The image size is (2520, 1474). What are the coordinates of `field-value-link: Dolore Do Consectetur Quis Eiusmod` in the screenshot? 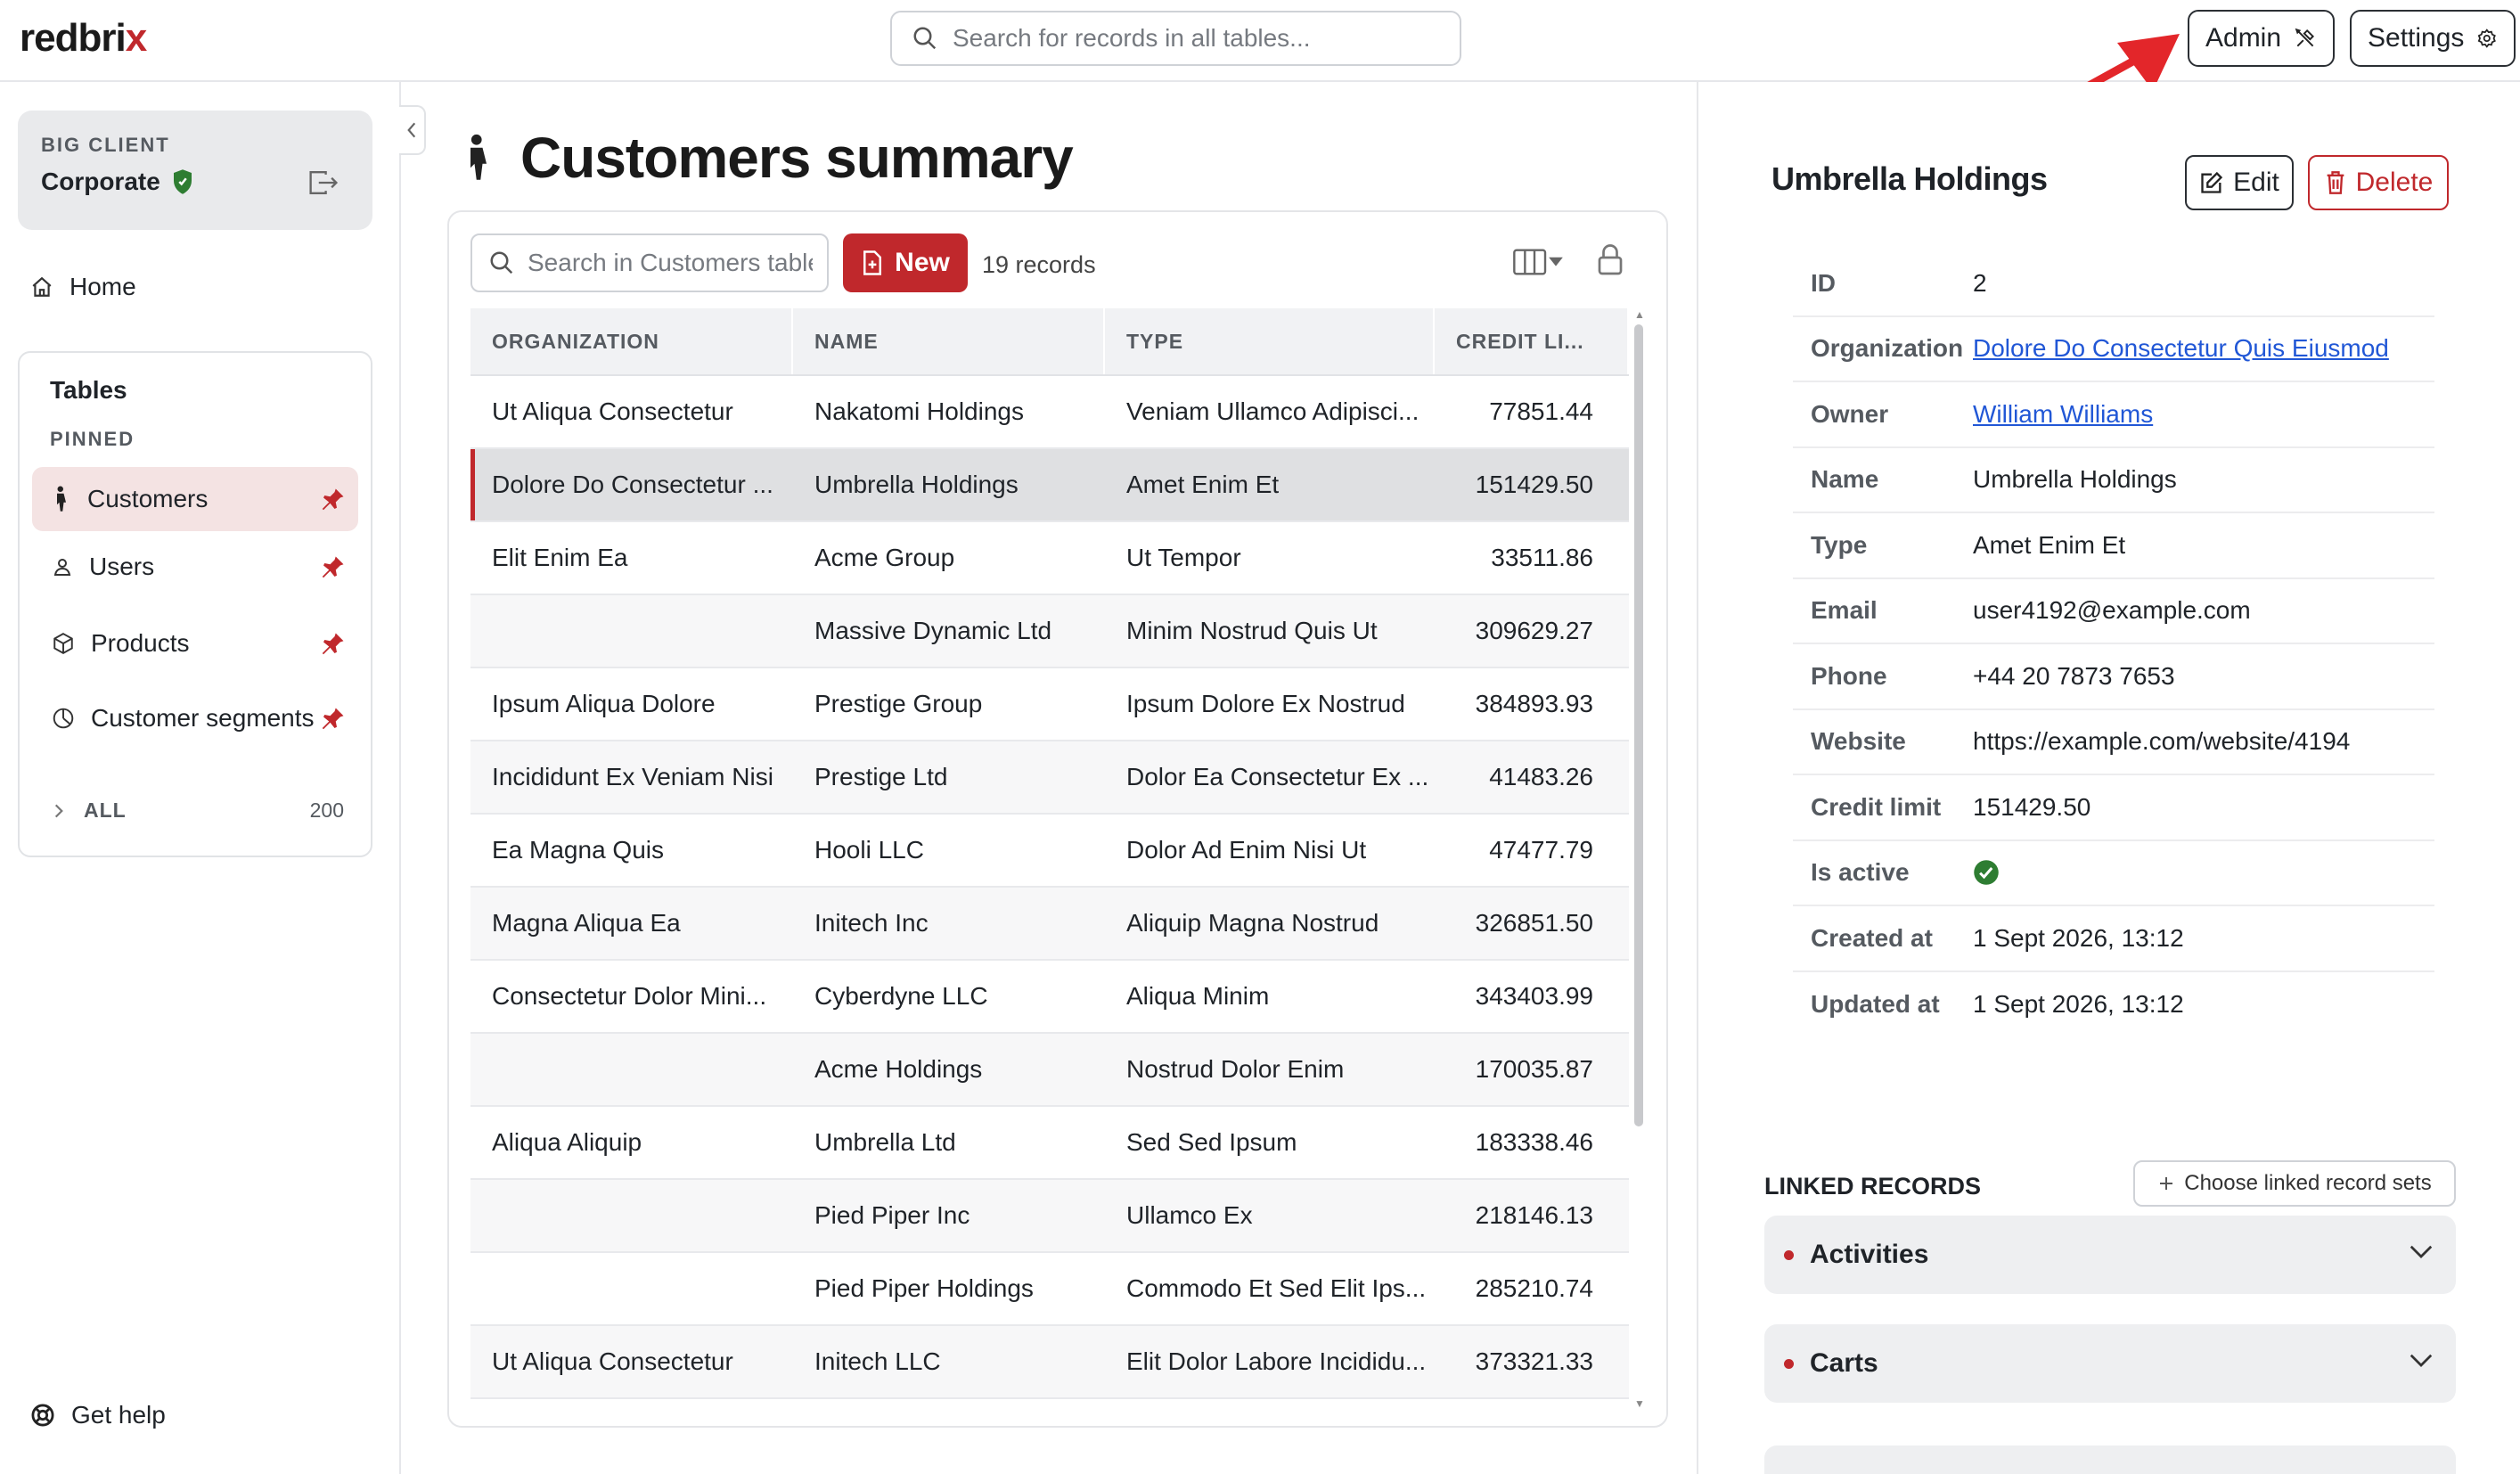 It's located at (2181, 349).